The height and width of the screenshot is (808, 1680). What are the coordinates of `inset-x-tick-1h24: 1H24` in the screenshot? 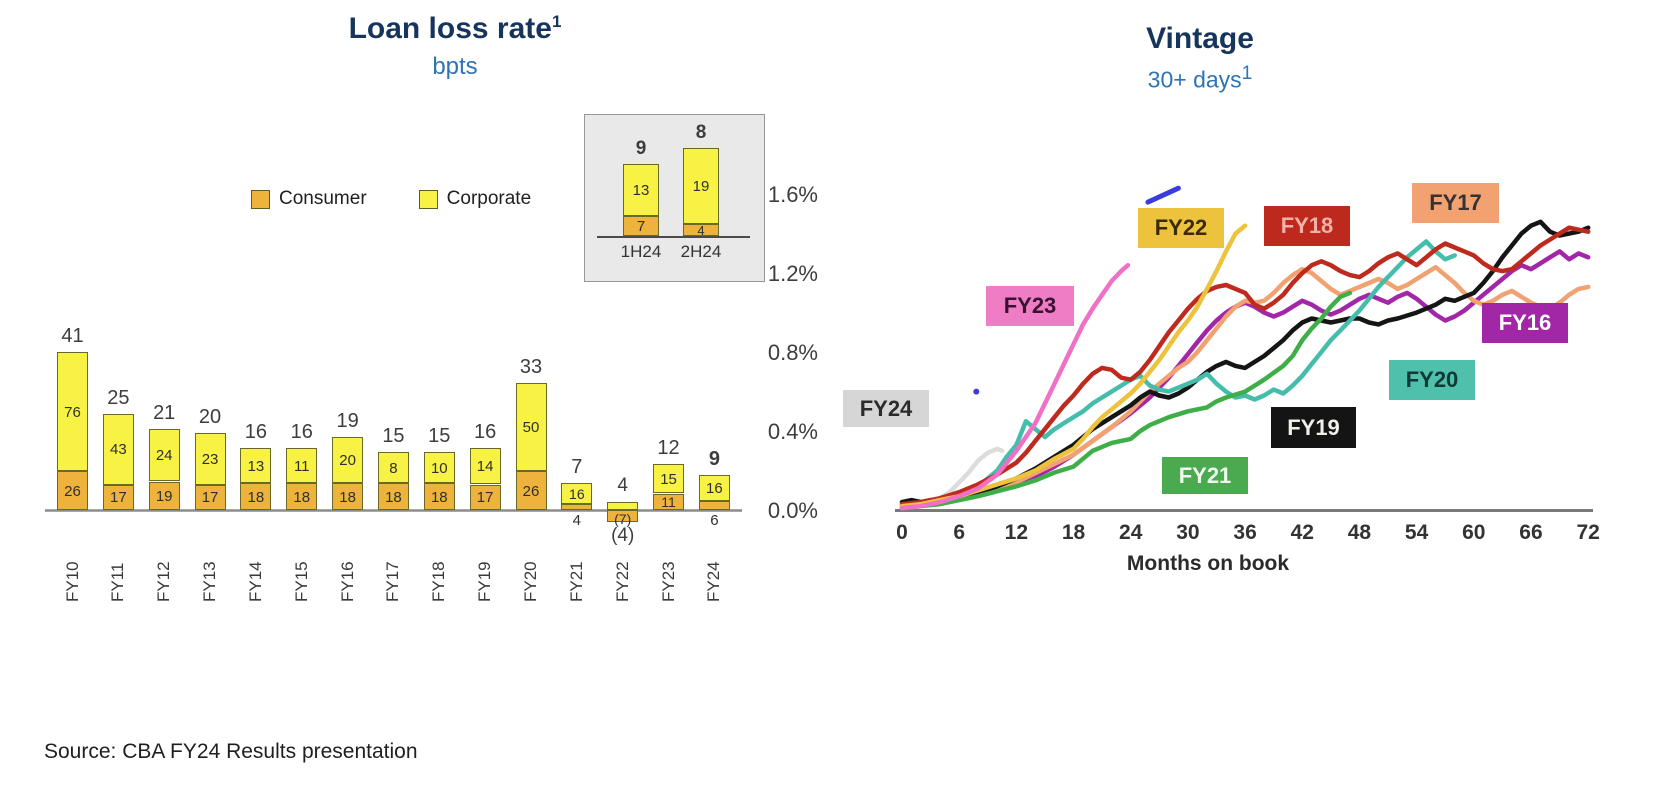 It's located at (641, 251).